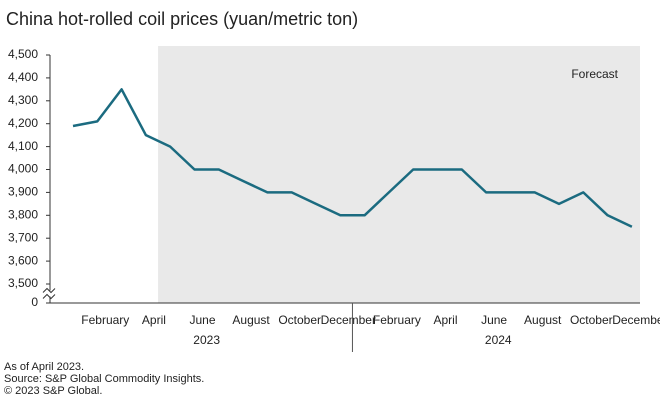 The image size is (660, 409). Describe the element at coordinates (44, 367) in the screenshot. I see `footnote: As of April 2023.` at that location.